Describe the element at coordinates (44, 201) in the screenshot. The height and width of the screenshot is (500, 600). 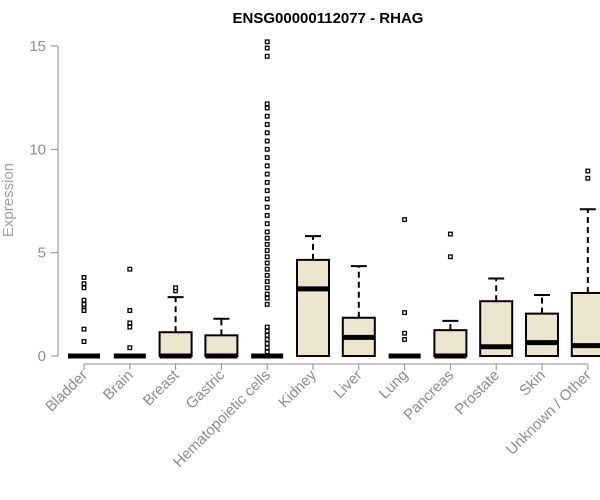
I see `y-axis: 0 5 10 15` at that location.